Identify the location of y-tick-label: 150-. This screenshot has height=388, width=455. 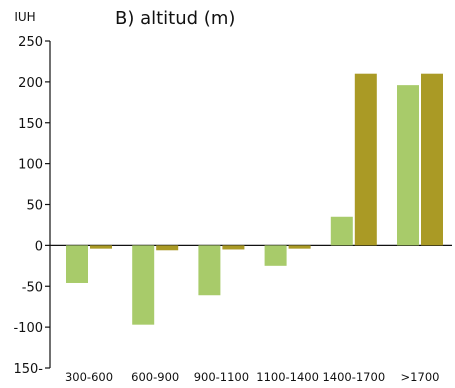
(28, 369).